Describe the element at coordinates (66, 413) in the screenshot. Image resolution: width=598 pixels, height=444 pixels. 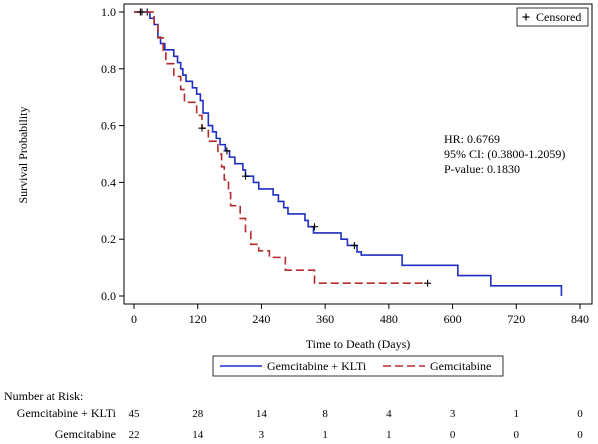
I see `risk-row-label-gem-klti: Gemcitabine + KLTi` at that location.